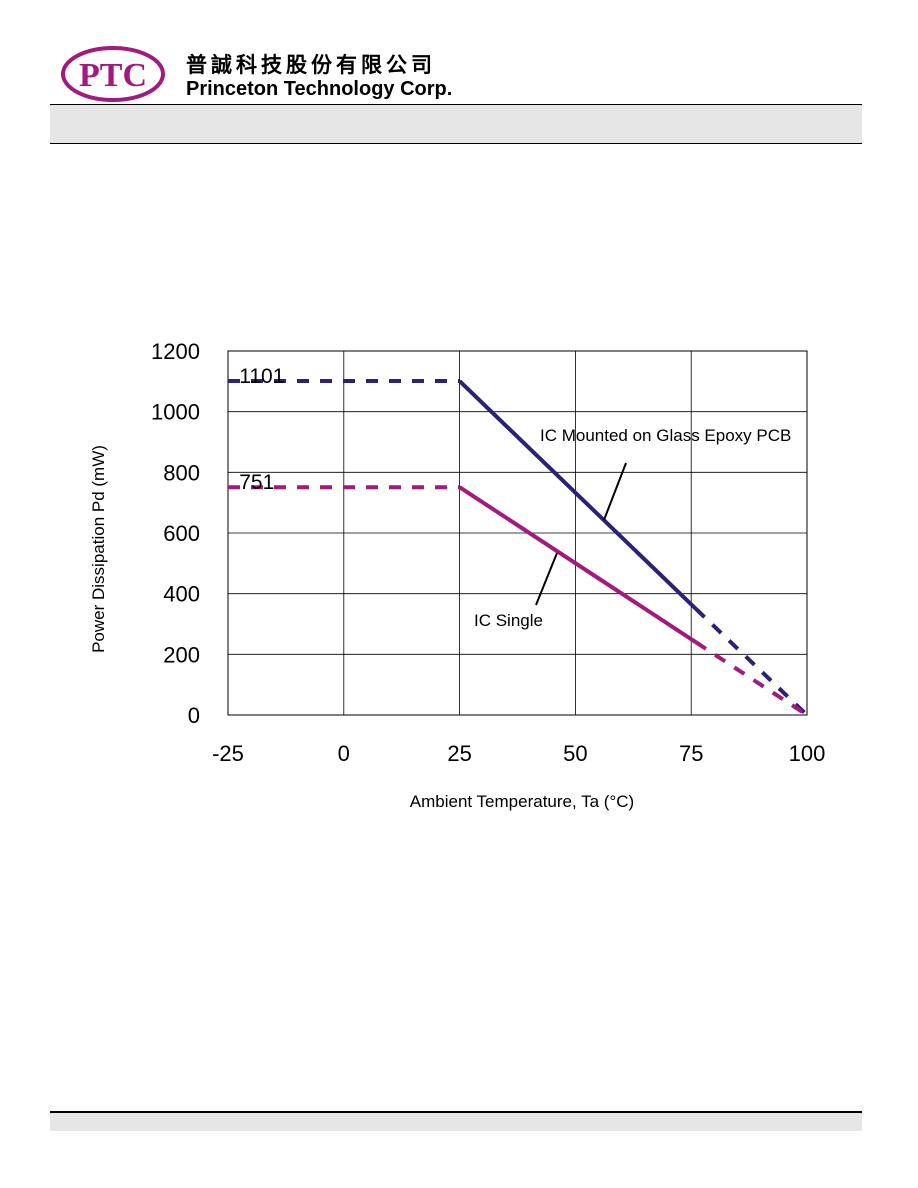 Image resolution: width=918 pixels, height=1188 pixels. What do you see at coordinates (194, 715) in the screenshot?
I see `y-tick-label: 0` at bounding box center [194, 715].